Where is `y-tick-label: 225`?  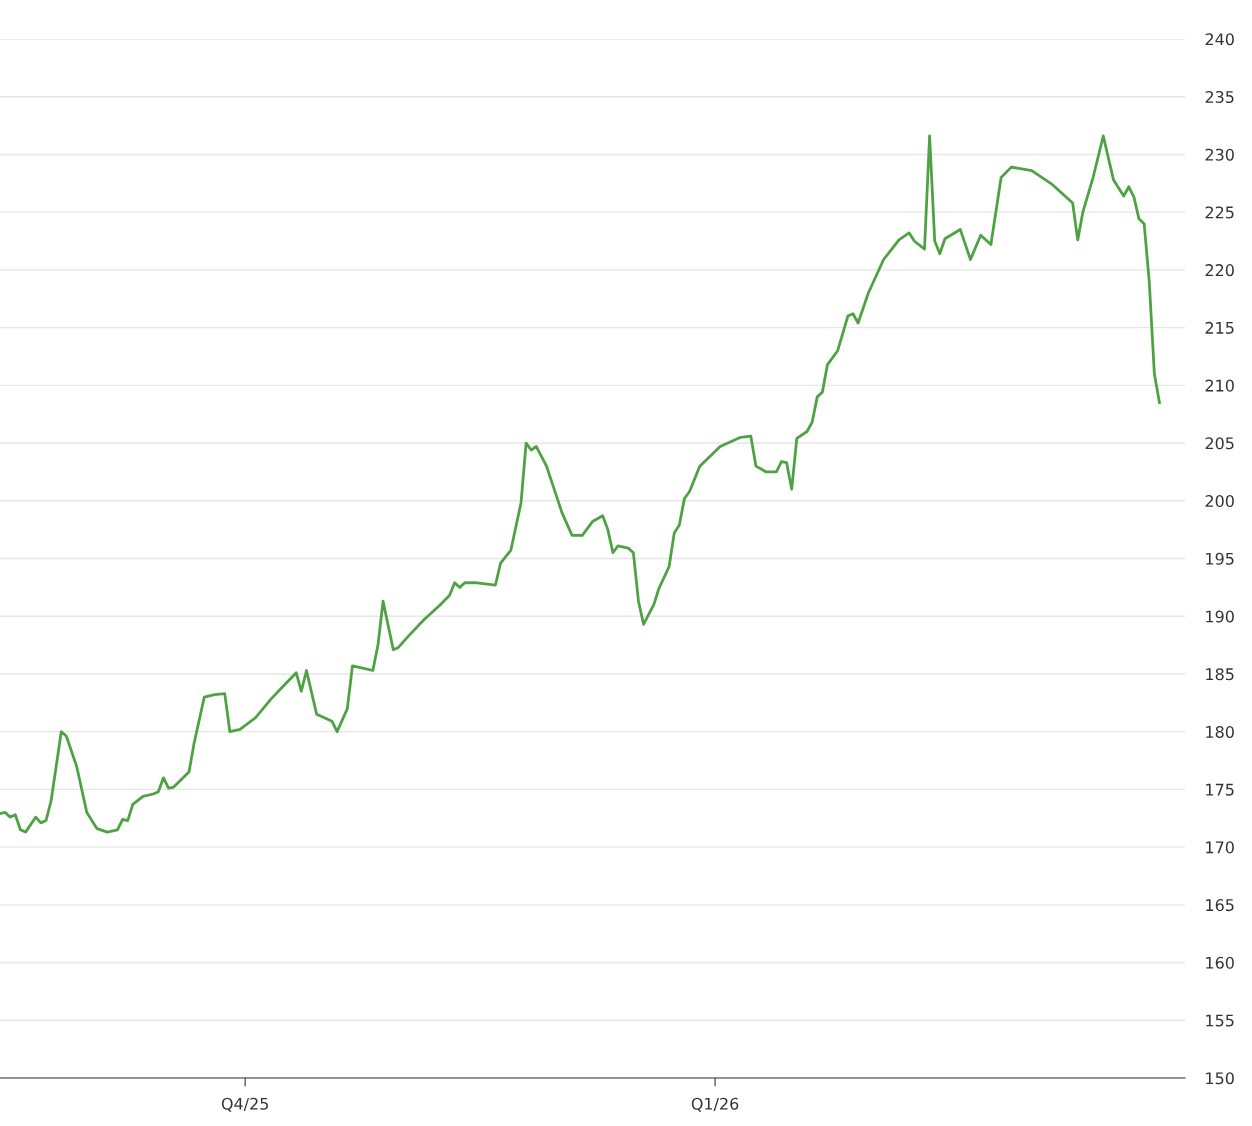
y-tick-label: 225 is located at coordinates (1219, 212).